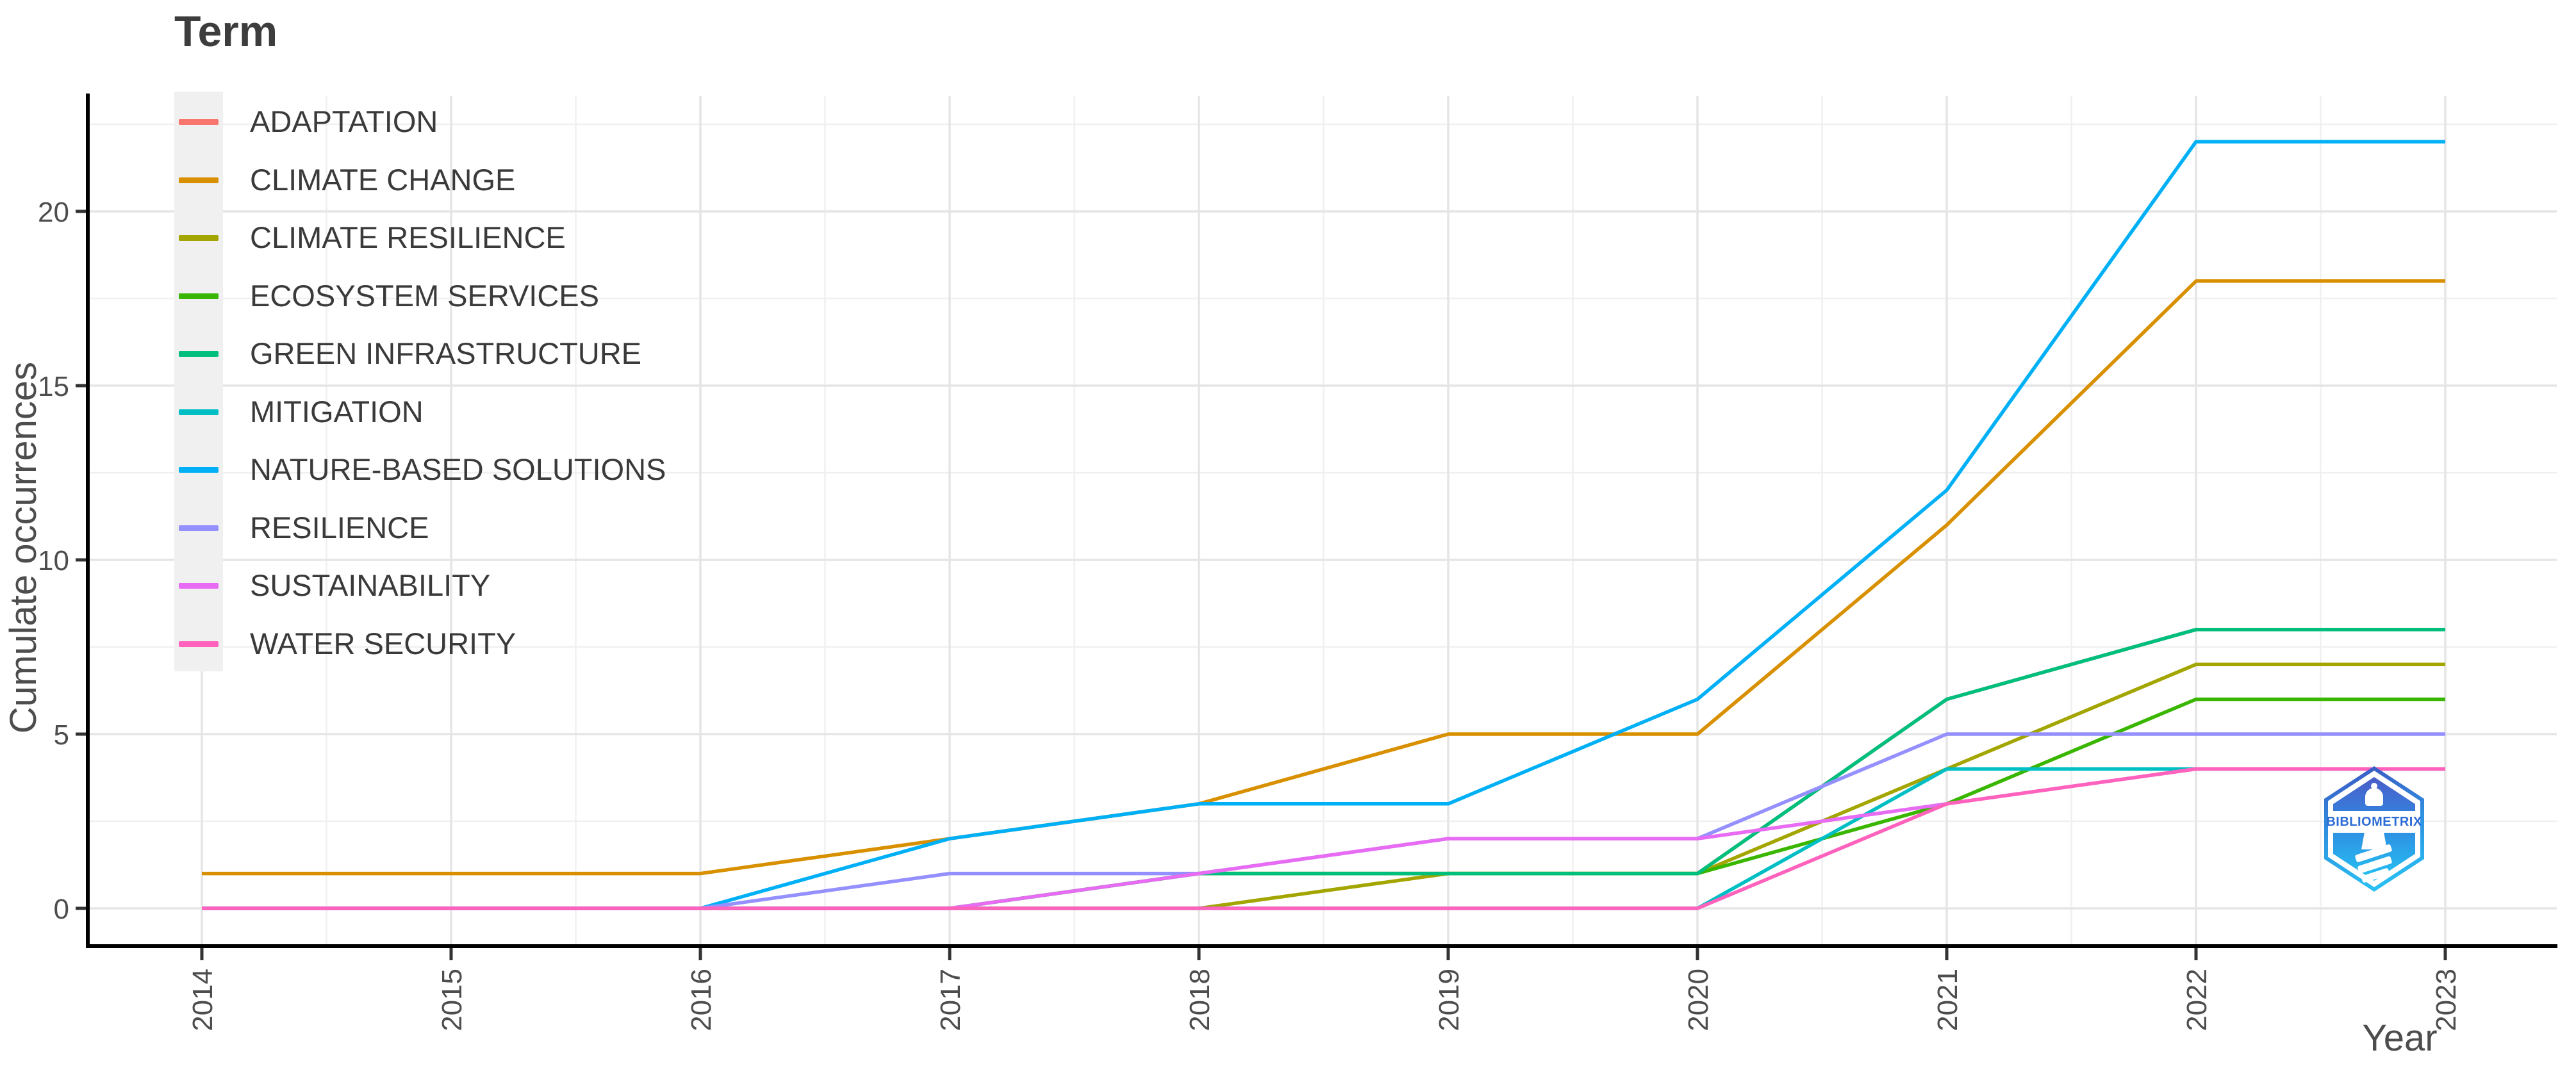  Describe the element at coordinates (458, 469) in the screenshot. I see `legend-item-label: NATURE-BASED SOLUTIONS` at that location.